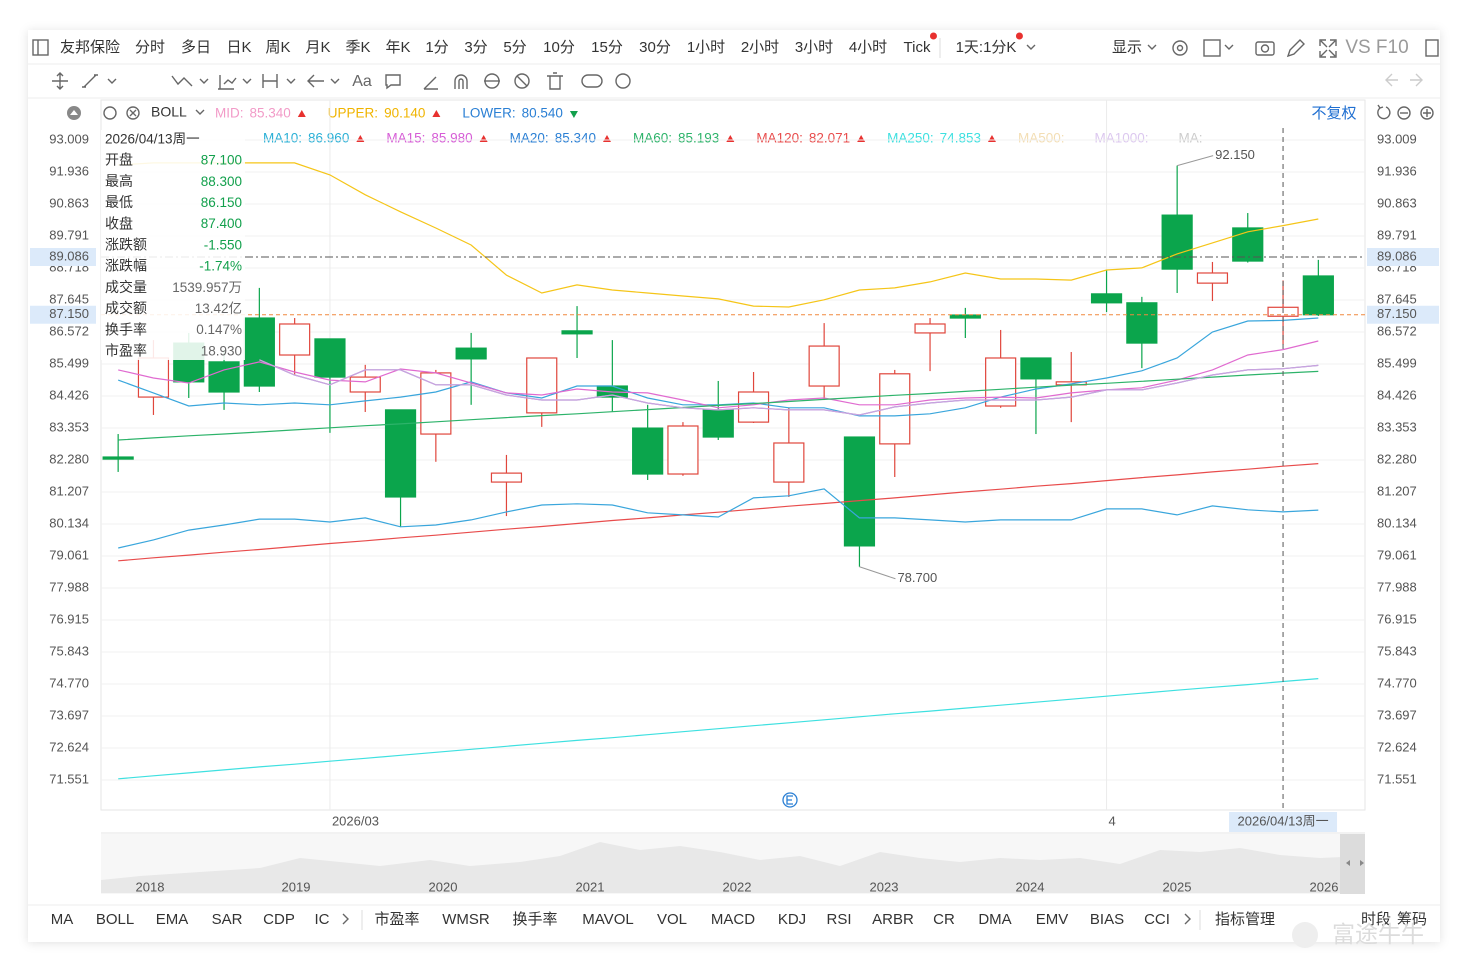 The image size is (1469, 977). I want to click on period-tab: 2小时, so click(760, 47).